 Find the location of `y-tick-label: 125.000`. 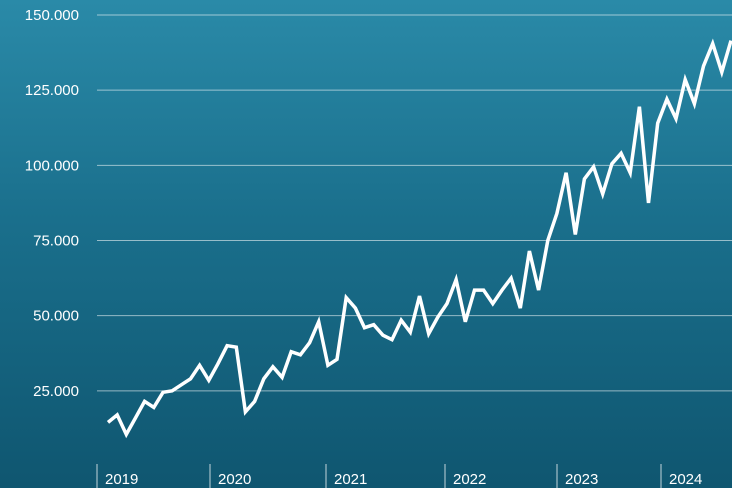

y-tick-label: 125.000 is located at coordinates (52, 90).